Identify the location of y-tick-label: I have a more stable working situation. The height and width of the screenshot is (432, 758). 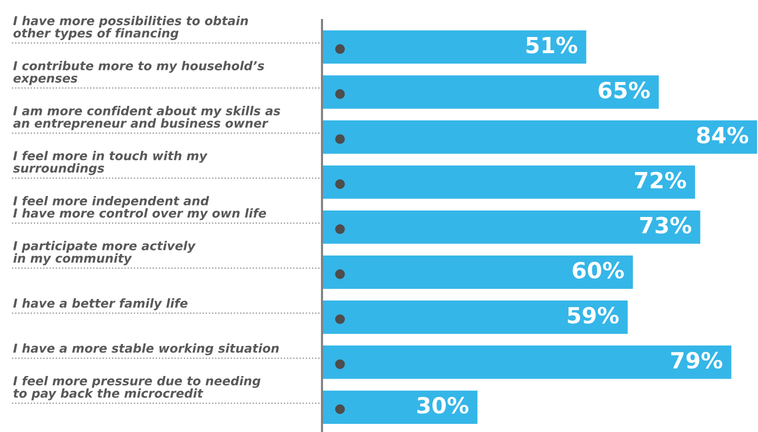
(146, 349).